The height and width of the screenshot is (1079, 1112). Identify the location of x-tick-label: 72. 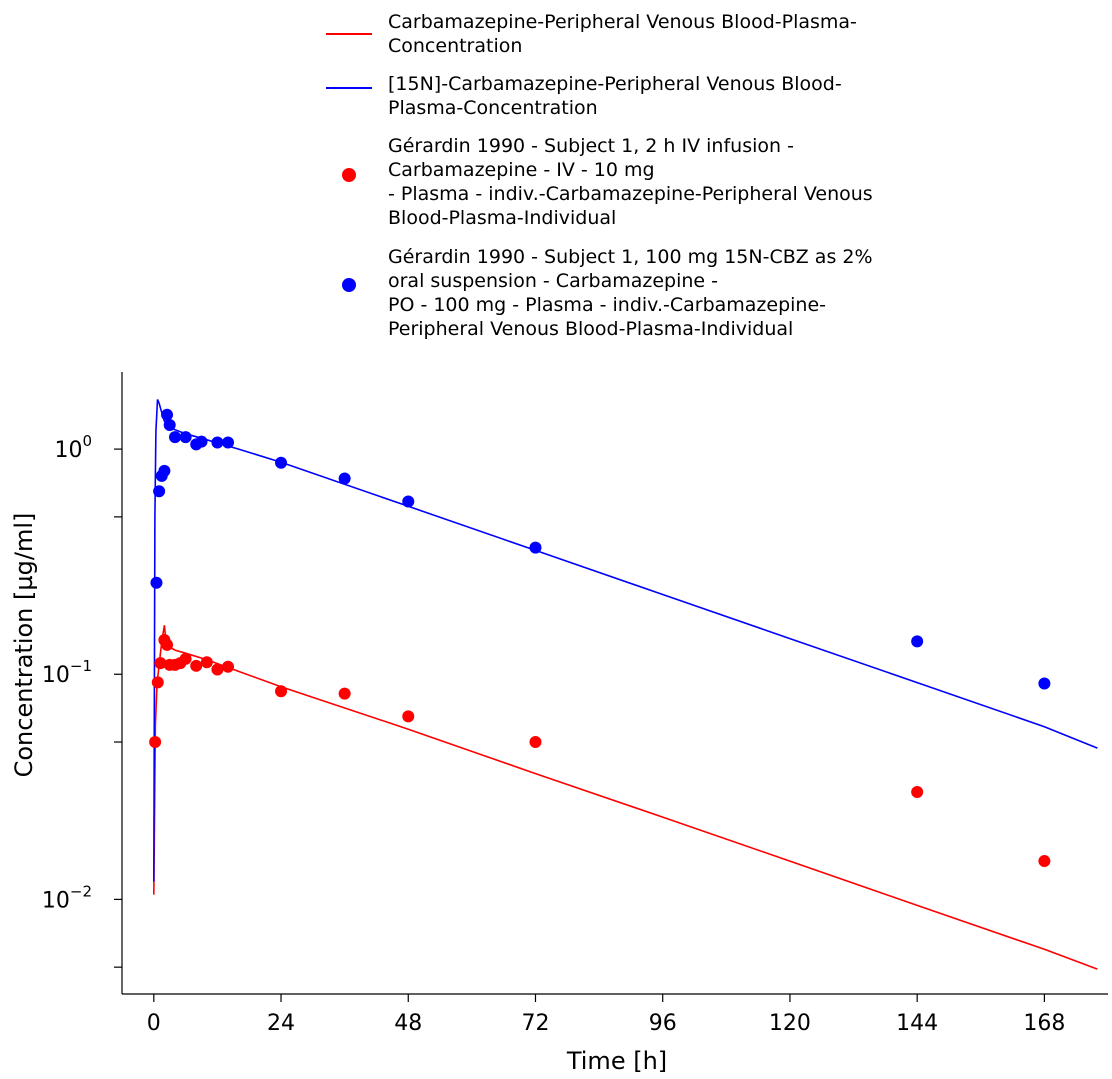
(535, 1023).